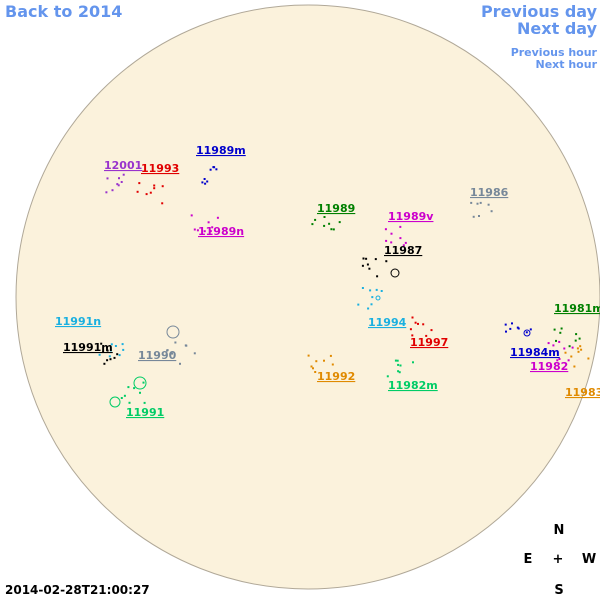 The width and height of the screenshot is (600, 600). What do you see at coordinates (549, 366) in the screenshot?
I see `region-label: 11982` at bounding box center [549, 366].